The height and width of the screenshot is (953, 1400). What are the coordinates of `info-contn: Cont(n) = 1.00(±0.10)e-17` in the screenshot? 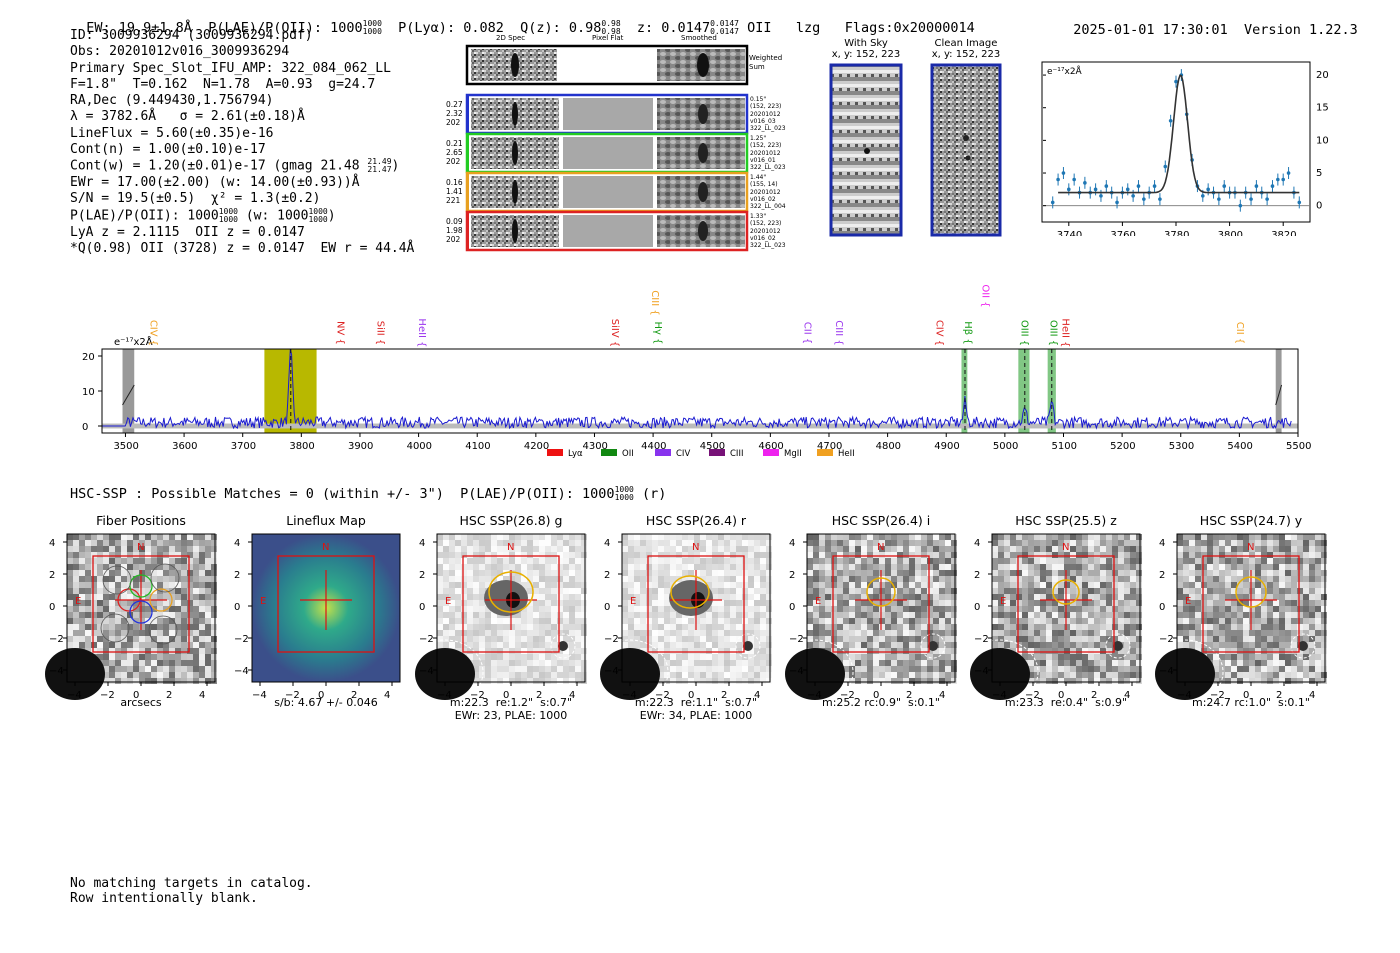 It's located at (168, 150).